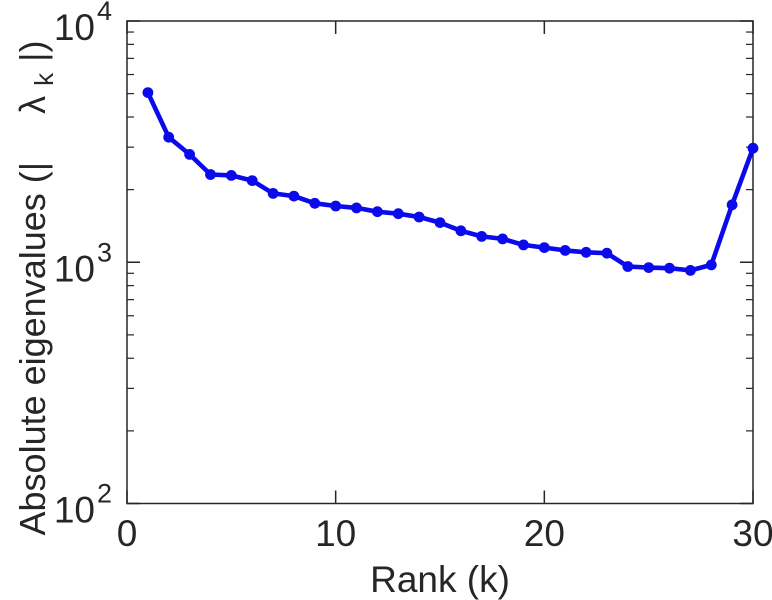 The width and height of the screenshot is (772, 600). I want to click on lambda-symbol: λ, so click(32, 105).